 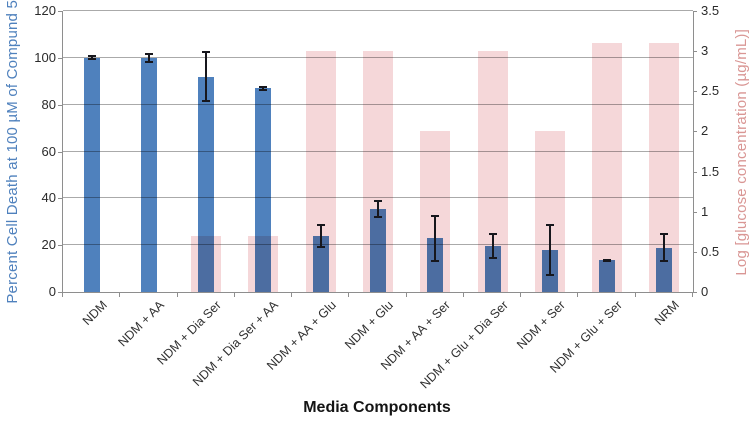 What do you see at coordinates (705, 291) in the screenshot?
I see `y-axis-tick-label-right: 0` at bounding box center [705, 291].